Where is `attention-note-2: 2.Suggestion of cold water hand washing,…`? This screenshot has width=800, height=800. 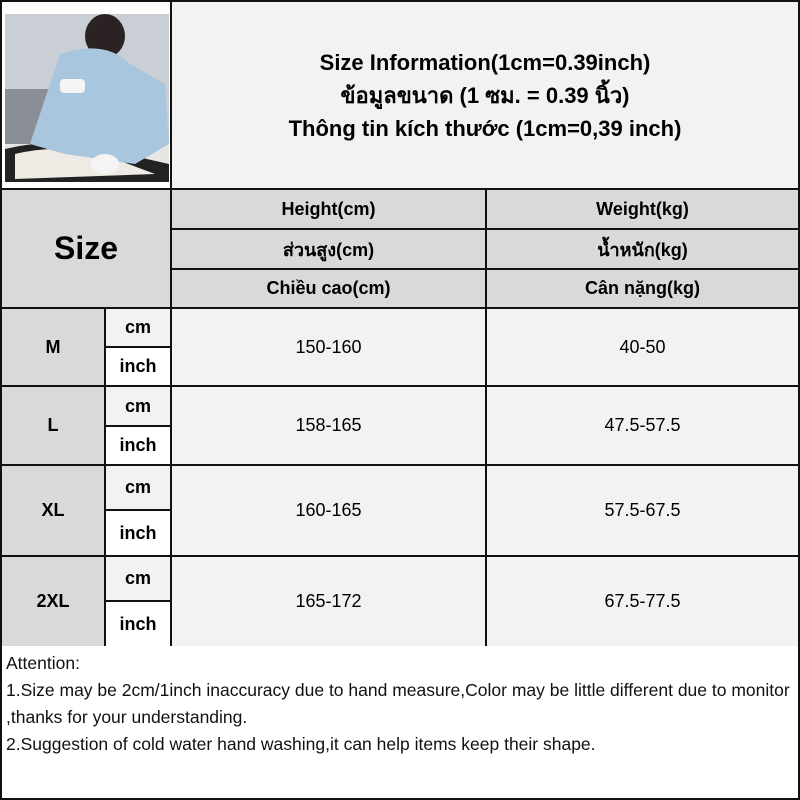
attention-note-2: 2.Suggestion of cold water hand washing,… is located at coordinates (301, 744).